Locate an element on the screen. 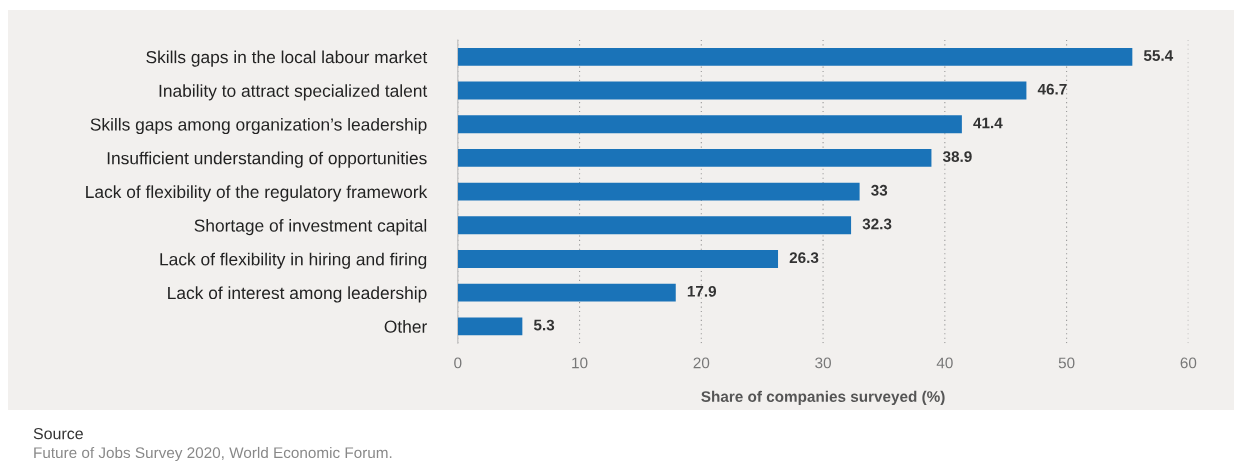 This screenshot has height=476, width=1234. data-label: 38.9 is located at coordinates (957, 157).